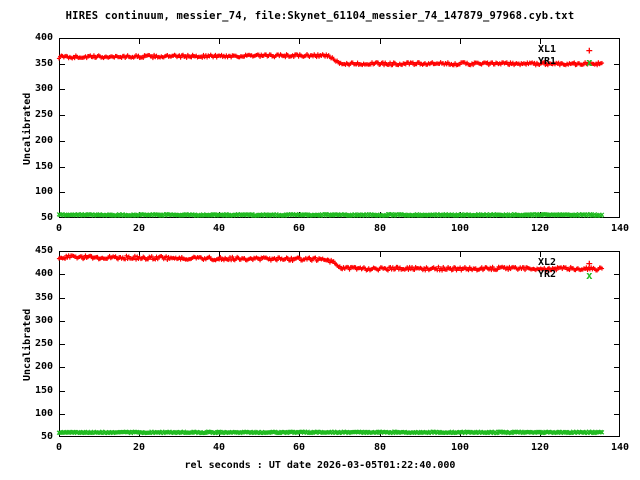  What do you see at coordinates (330, 59) in the screenshot?
I see `series-xl1` at bounding box center [330, 59].